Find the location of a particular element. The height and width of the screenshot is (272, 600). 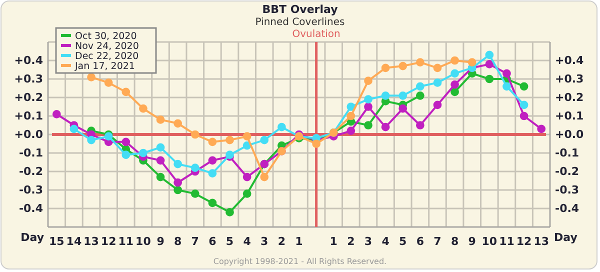

x-tick-label: 5 is located at coordinates (230, 241).